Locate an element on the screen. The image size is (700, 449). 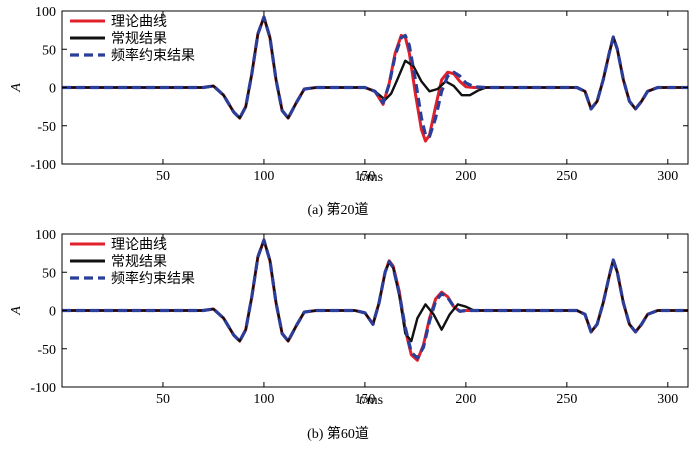
panel-caption: (b) 第60道 is located at coordinates (338, 433).